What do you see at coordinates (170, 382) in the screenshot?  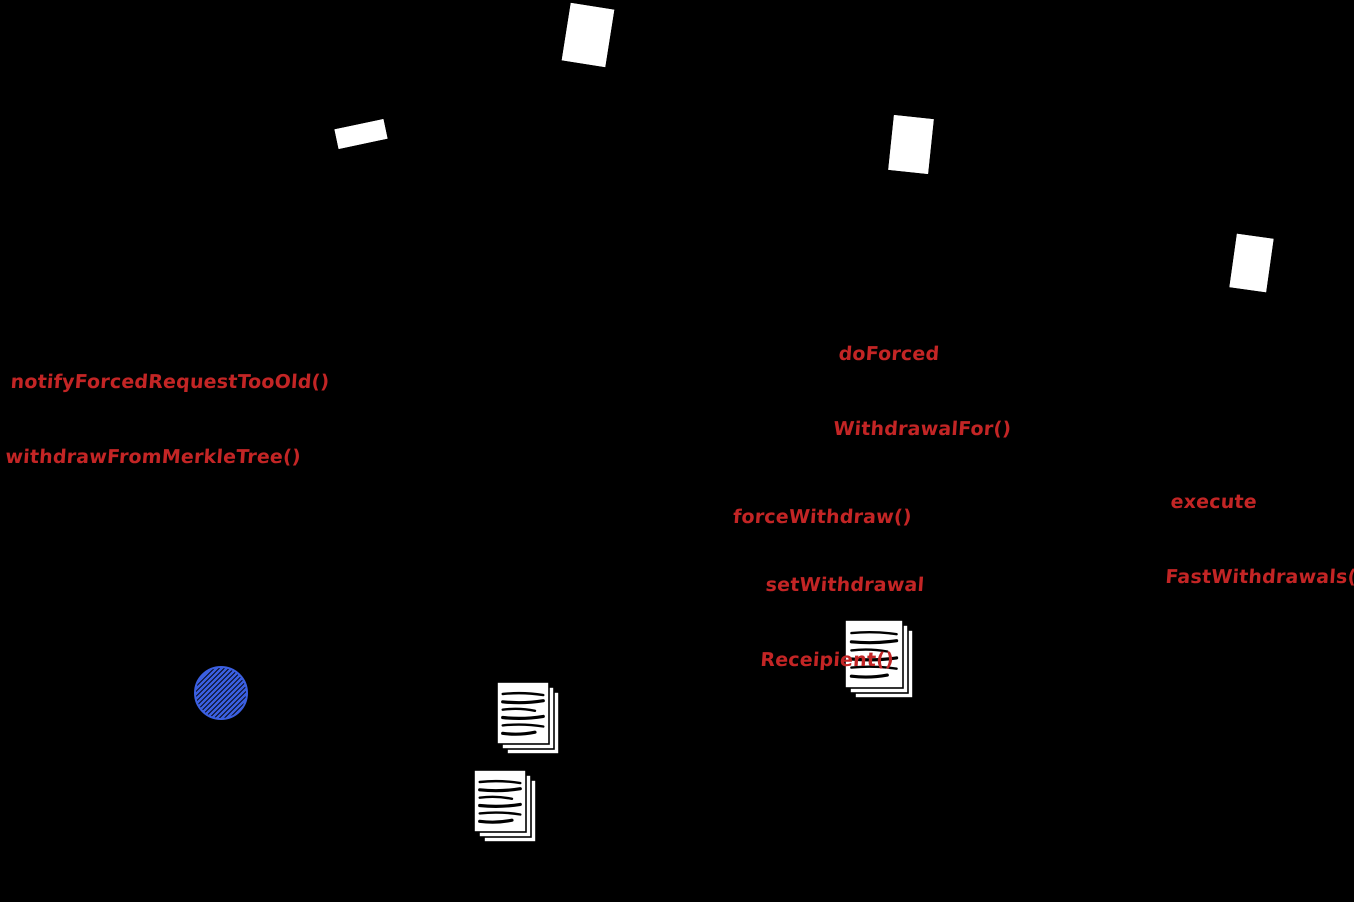 I see `annotation-line-1: notifyForcedRequestTooOld()` at bounding box center [170, 382].